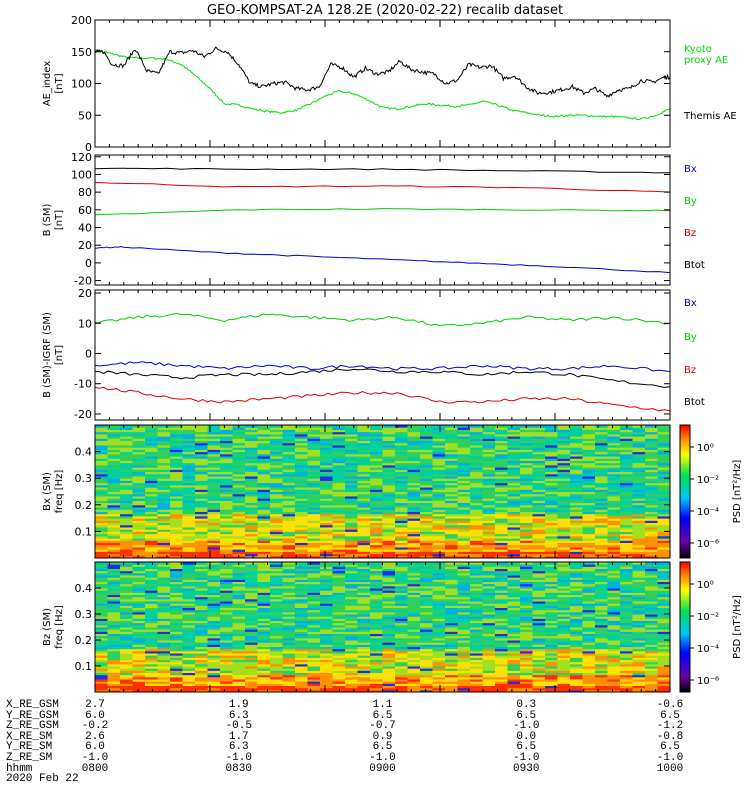 The height and width of the screenshot is (800, 750). I want to click on colorbar-specz, so click(685, 627).